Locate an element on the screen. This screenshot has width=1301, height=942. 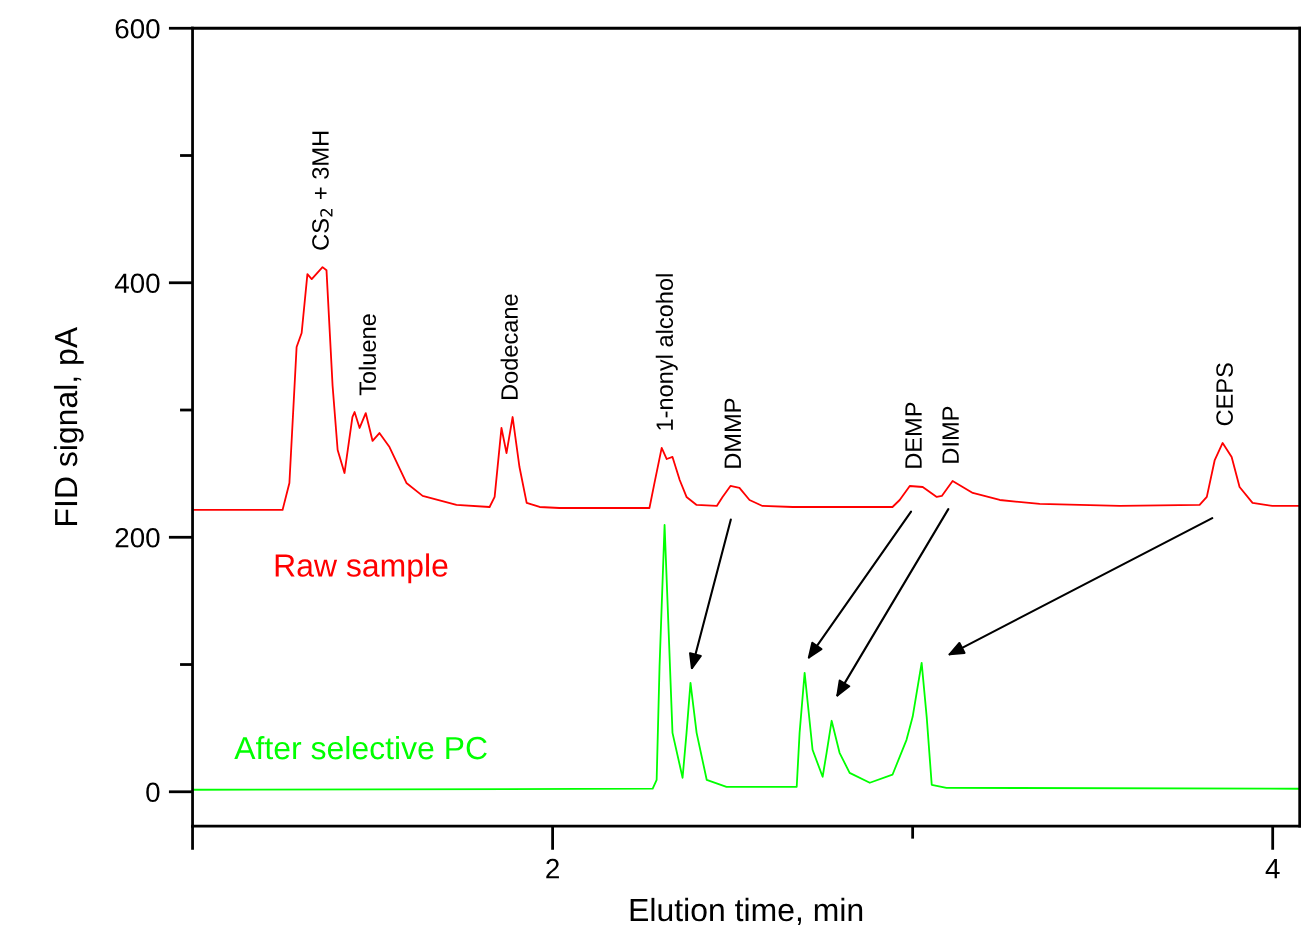
x-axis-title: Elution time, min is located at coordinates (746, 911).